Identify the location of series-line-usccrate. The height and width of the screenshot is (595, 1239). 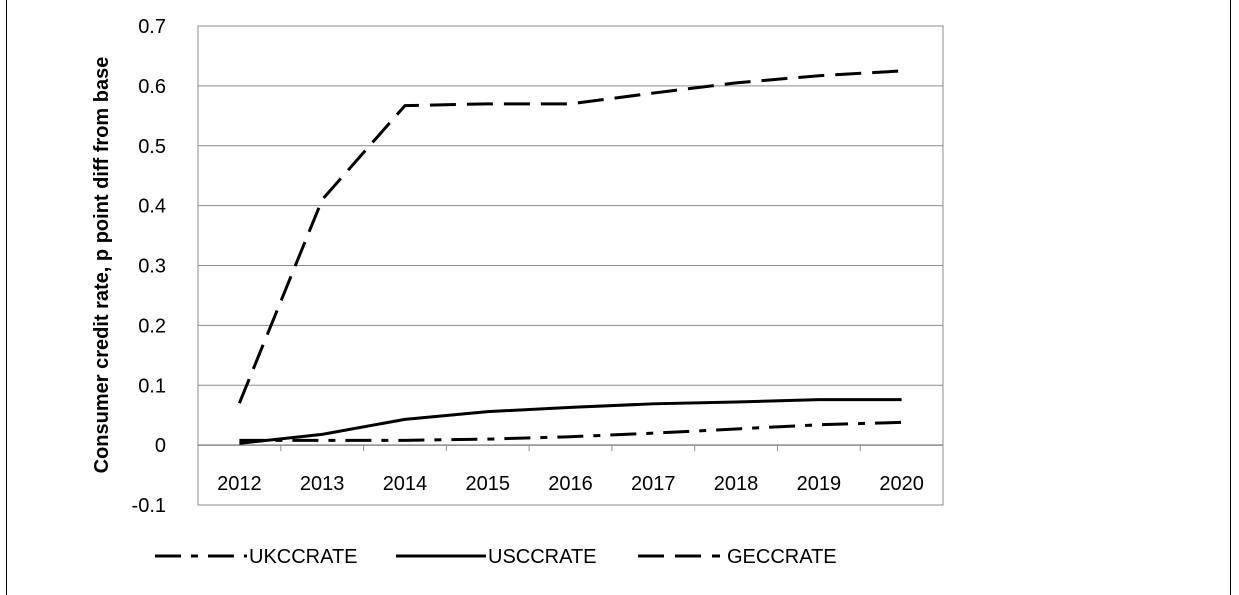
(570, 421).